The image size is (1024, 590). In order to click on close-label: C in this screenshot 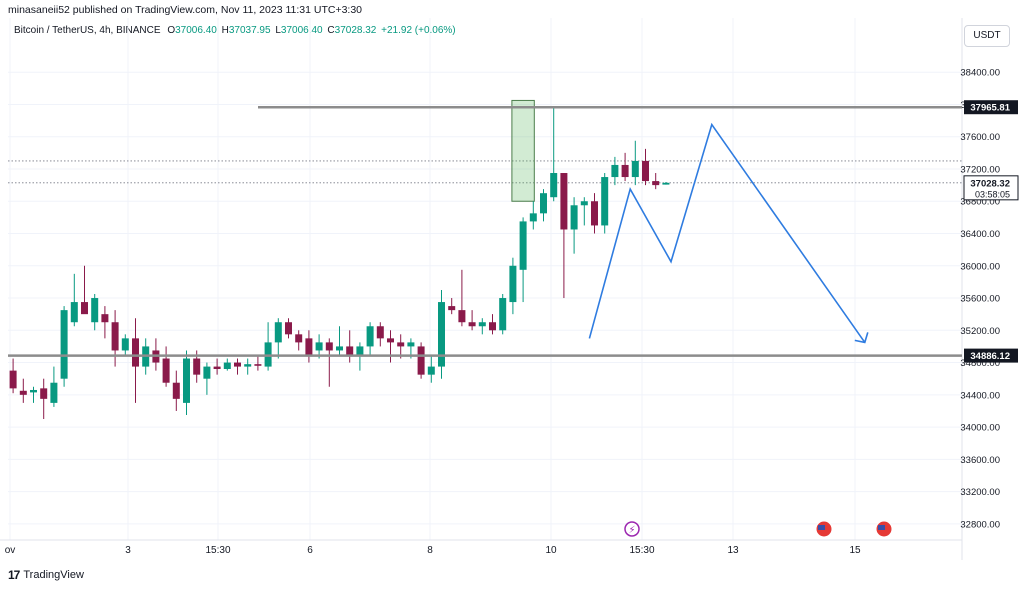, I will do `click(331, 30)`.